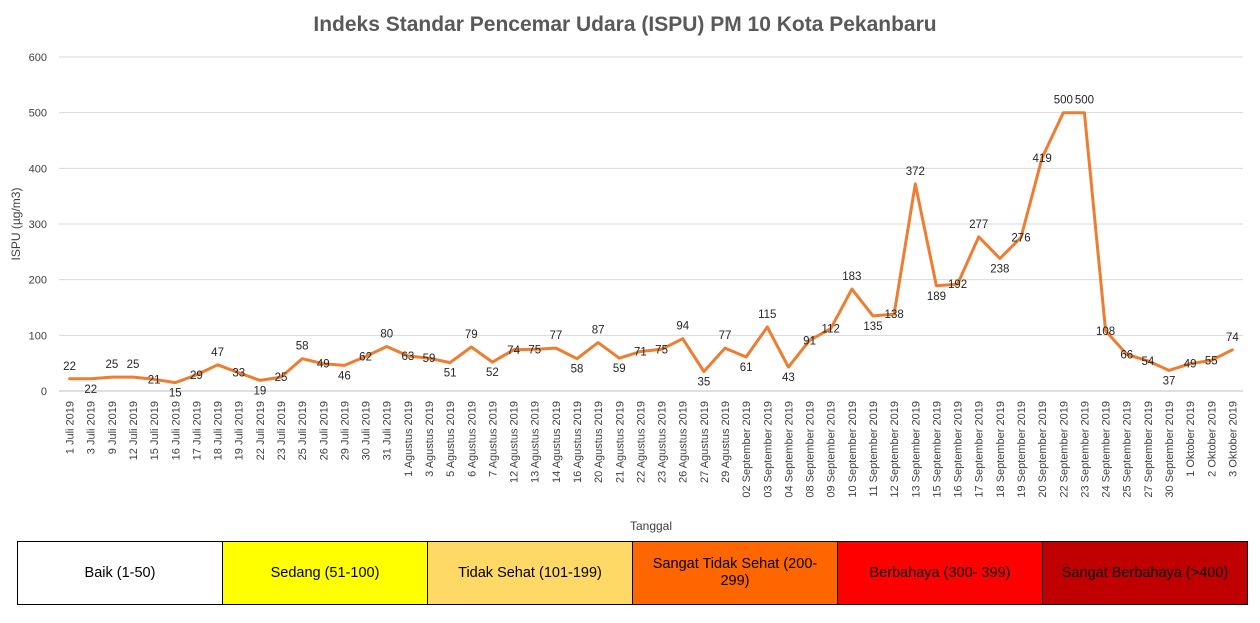 The height and width of the screenshot is (623, 1260). I want to click on x-tick-label: 1 Agustus 2019, so click(409, 439).